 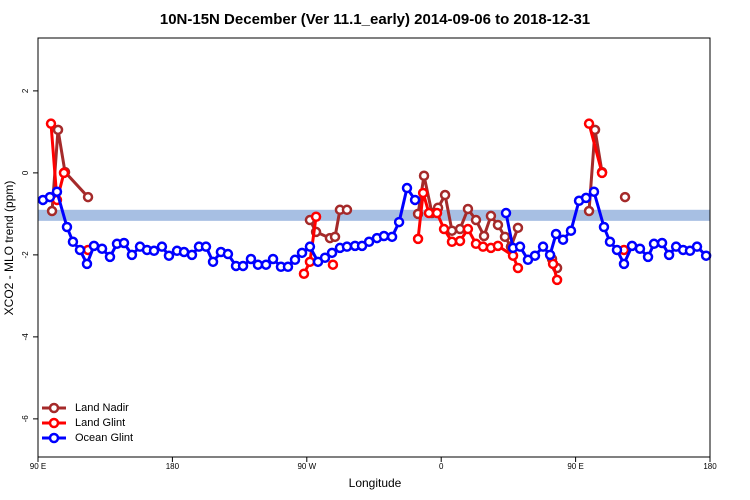 What do you see at coordinates (25, 419) in the screenshot?
I see `y-tick-label: -6` at bounding box center [25, 419].